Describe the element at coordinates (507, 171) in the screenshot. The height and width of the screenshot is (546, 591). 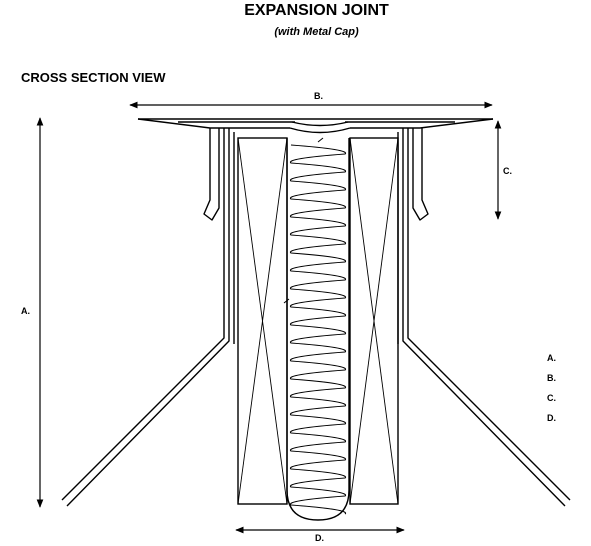
I see `dimension-c-label: C.` at that location.